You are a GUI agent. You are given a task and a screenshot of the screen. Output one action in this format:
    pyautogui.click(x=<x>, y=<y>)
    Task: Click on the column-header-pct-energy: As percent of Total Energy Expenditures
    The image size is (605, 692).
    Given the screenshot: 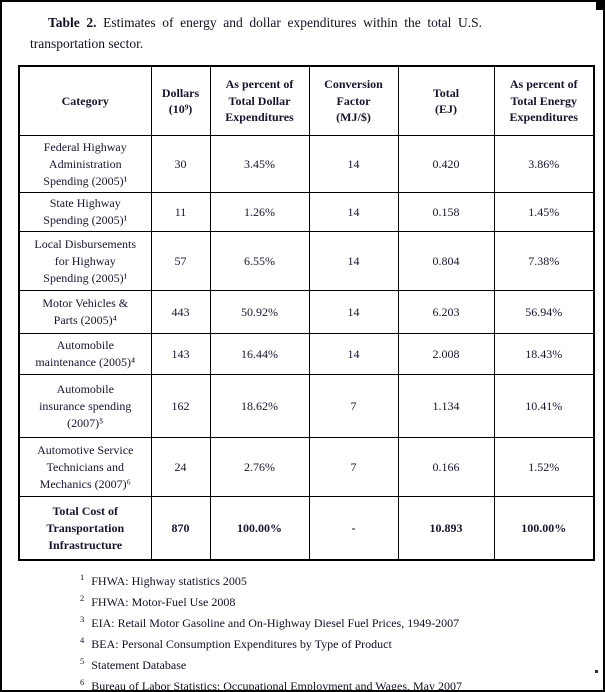 What is the action you would take?
    pyautogui.click(x=544, y=100)
    